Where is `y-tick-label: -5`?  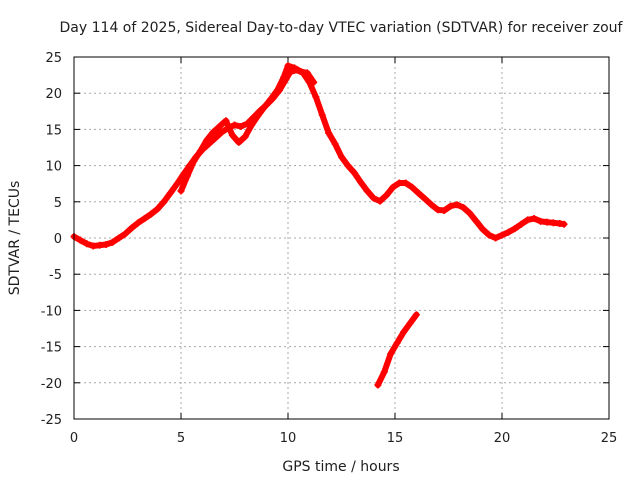 y-tick-label: -5 is located at coordinates (55, 275).